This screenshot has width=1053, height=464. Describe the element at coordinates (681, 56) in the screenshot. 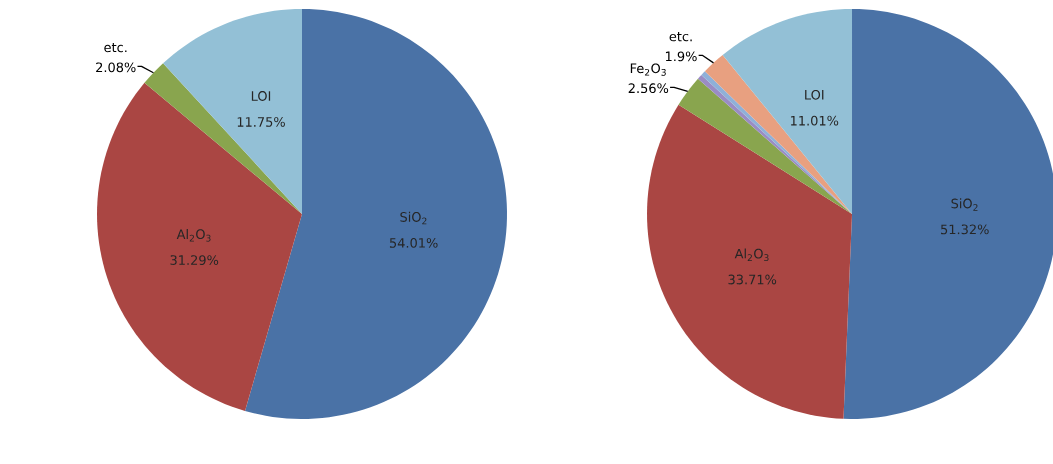

I see `data-label: 1.9%` at that location.